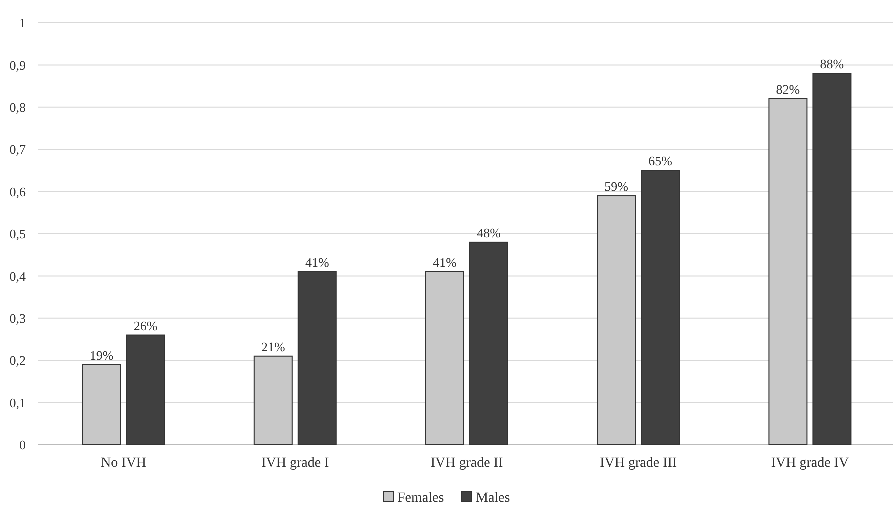 The width and height of the screenshot is (893, 508). Describe the element at coordinates (489, 232) in the screenshot. I see `data-label: 48%` at that location.